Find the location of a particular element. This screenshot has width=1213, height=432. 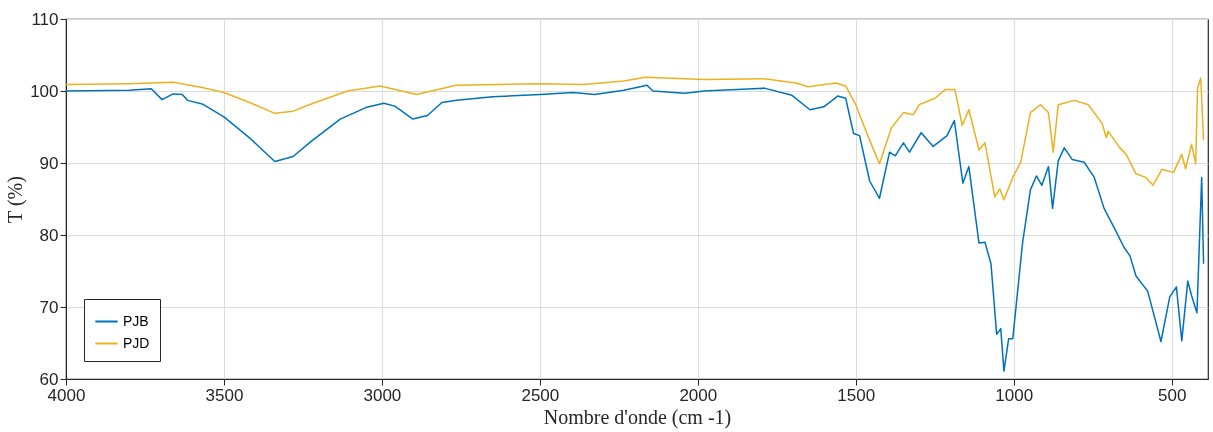

x-tick-label: 2000 is located at coordinates (698, 395).